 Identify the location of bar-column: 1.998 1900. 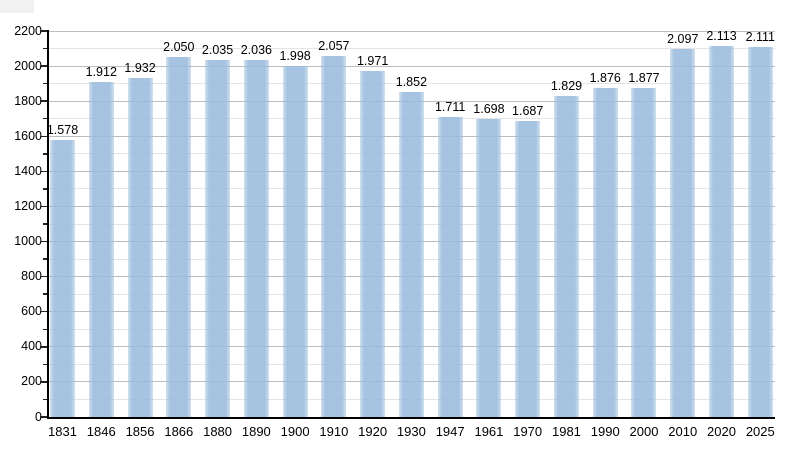
(294, 235).